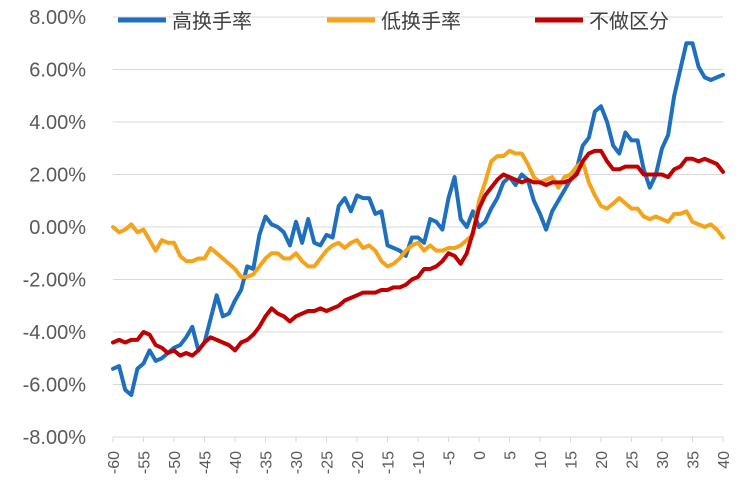 The width and height of the screenshot is (741, 489). I want to click on legend-label-low-turnover: 低换手率, so click(421, 21).